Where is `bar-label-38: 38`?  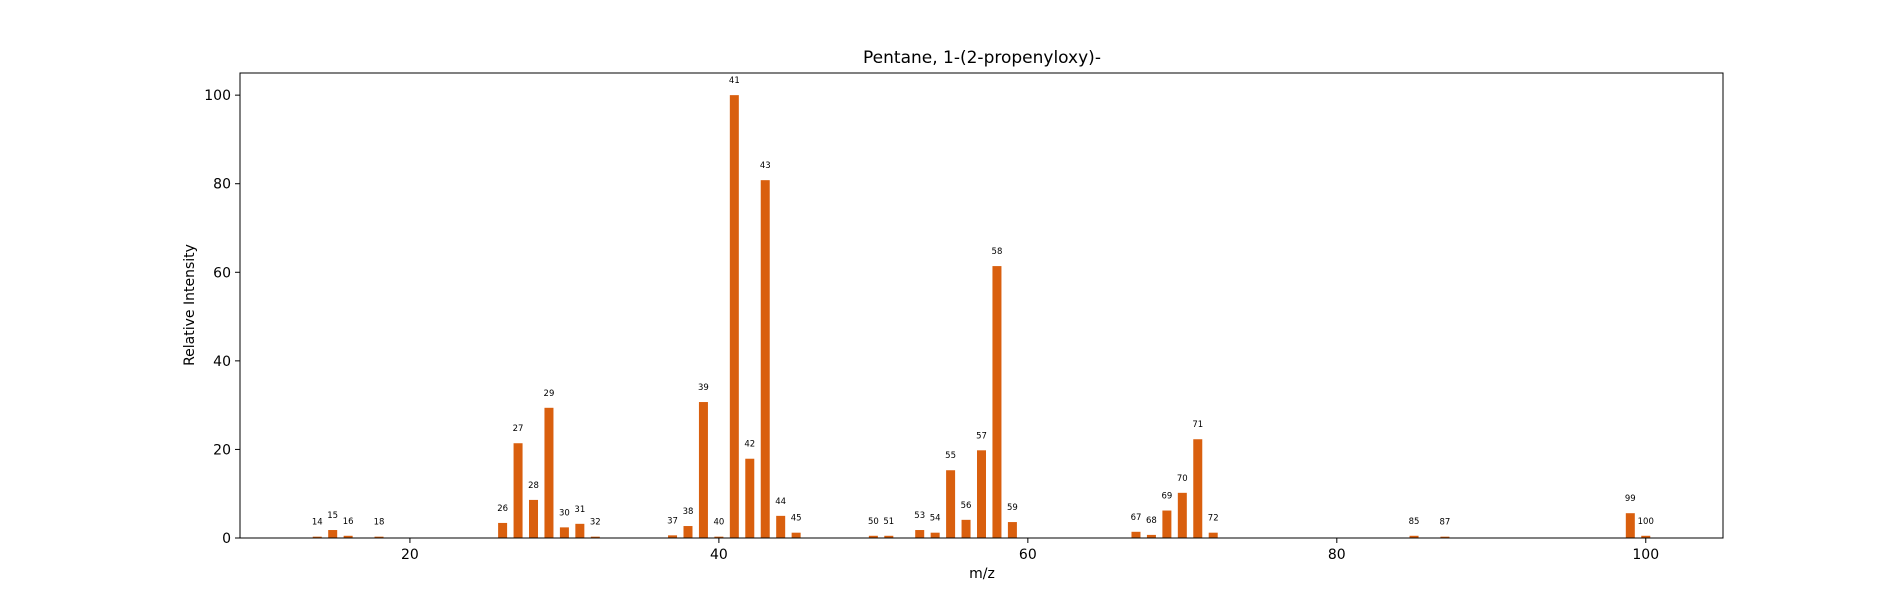
bar-label-38: 38 is located at coordinates (688, 512).